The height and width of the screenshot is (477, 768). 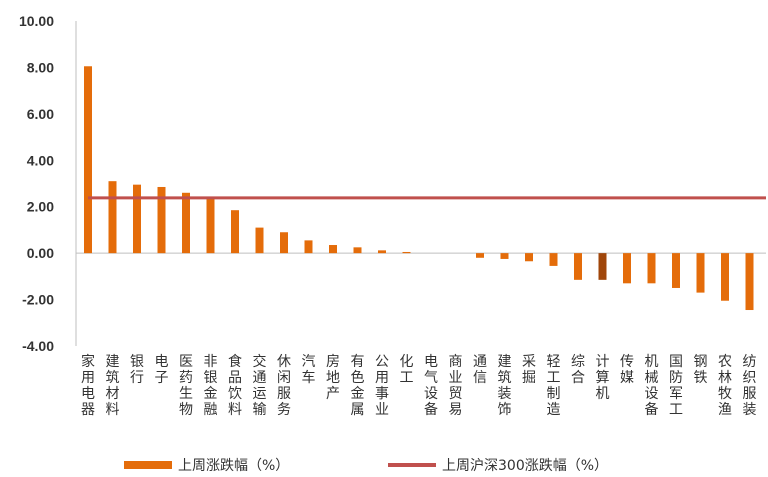 I want to click on x-tick-label: 传媒, so click(x=627, y=370).